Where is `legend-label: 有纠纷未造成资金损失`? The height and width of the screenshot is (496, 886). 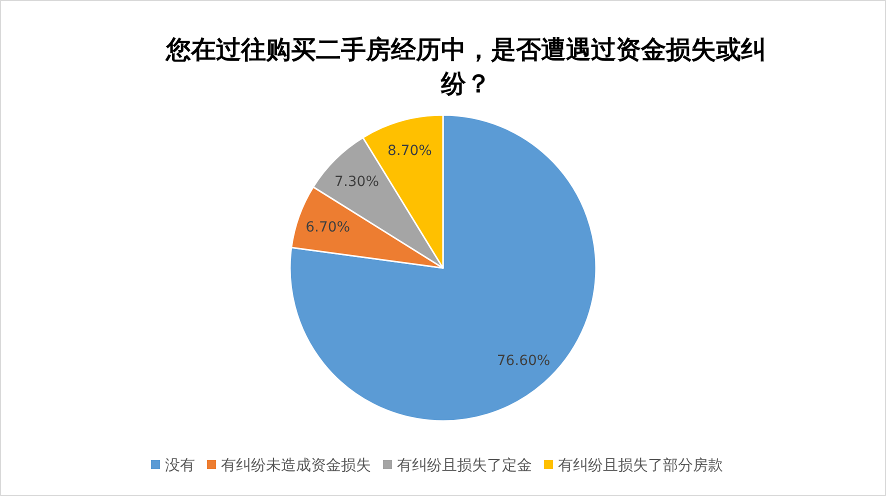 legend-label: 有纠纷未造成资金损失 is located at coordinates (296, 465).